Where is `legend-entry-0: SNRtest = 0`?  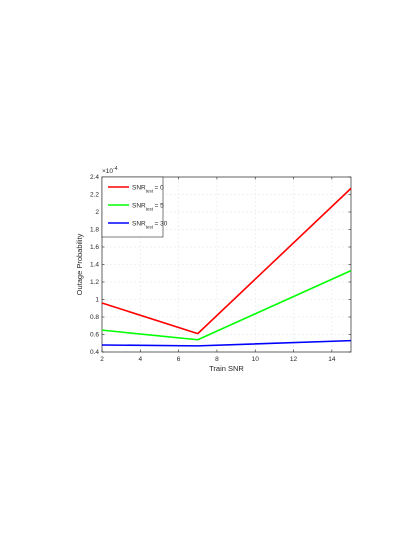 legend-entry-0: SNRtest = 0 is located at coordinates (148, 188).